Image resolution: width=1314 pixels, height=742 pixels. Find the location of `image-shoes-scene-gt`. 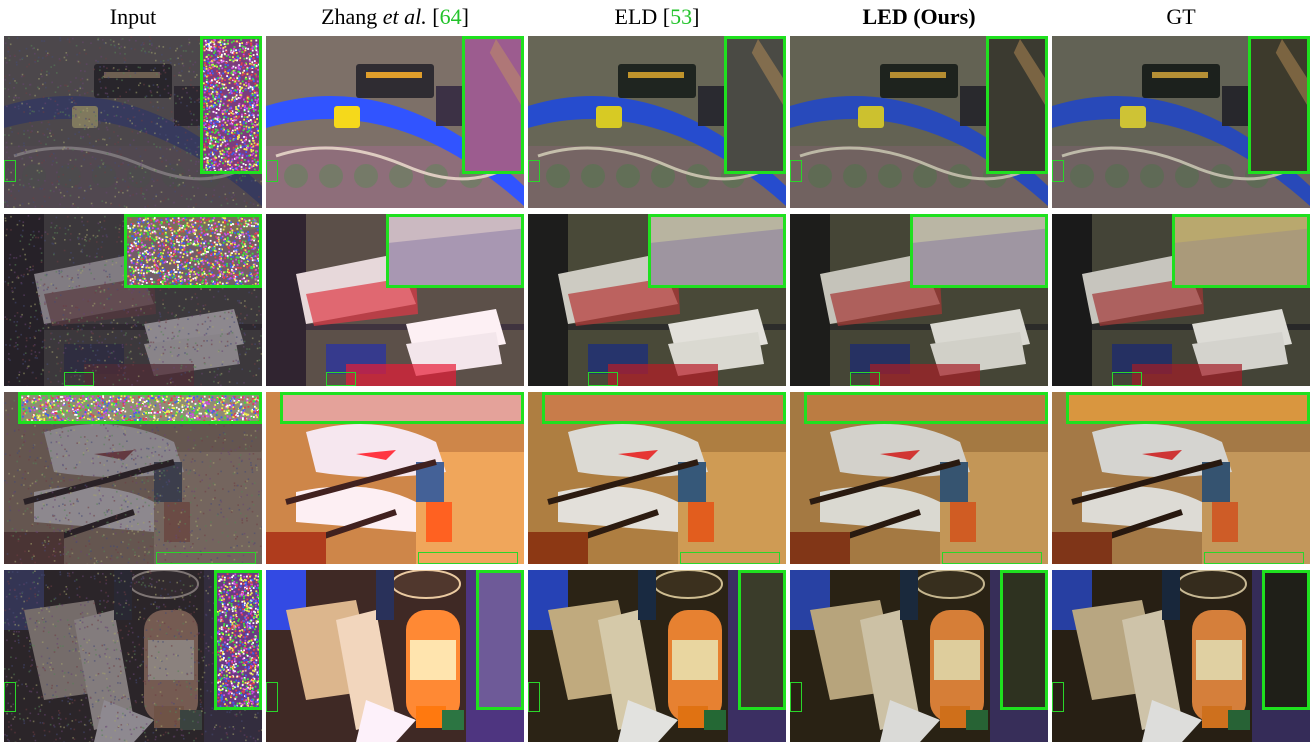

image-shoes-scene-gt is located at coordinates (1181, 478).